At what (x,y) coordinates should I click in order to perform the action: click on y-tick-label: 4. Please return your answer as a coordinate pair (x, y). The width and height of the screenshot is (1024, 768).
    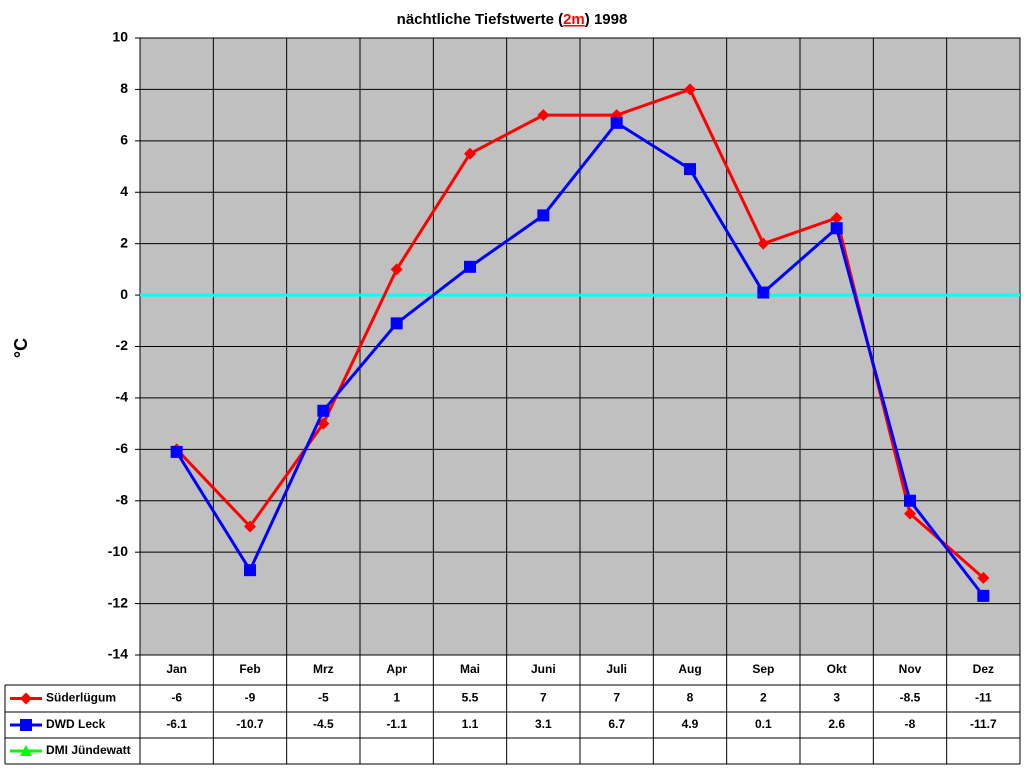
    Looking at the image, I should click on (124, 191).